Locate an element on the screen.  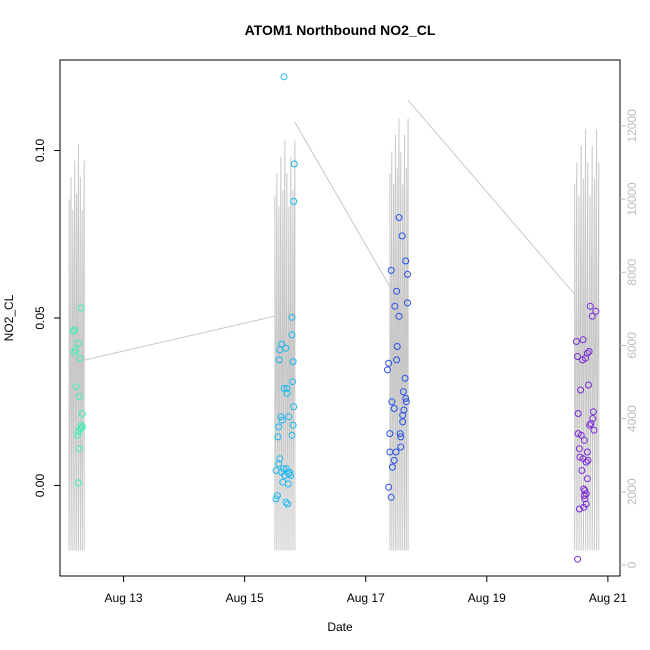
x-axis-label: Date is located at coordinates (340, 627).